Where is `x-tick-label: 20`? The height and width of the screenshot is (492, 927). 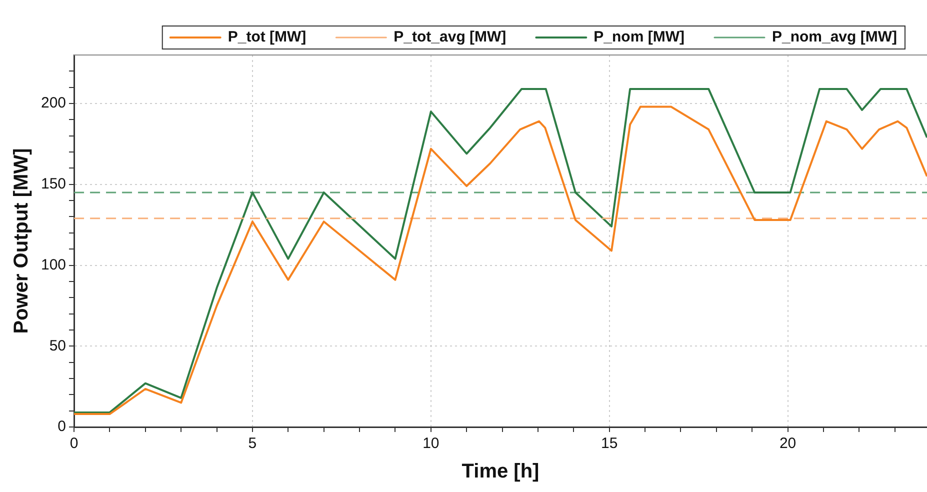 x-tick-label: 20 is located at coordinates (787, 443).